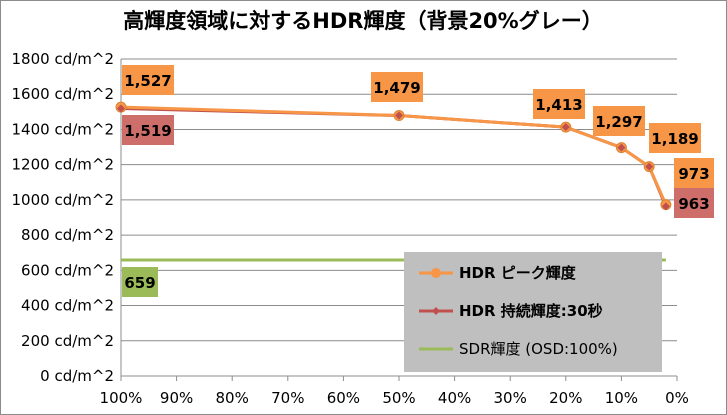 Image resolution: width=727 pixels, height=415 pixels. I want to click on legend-item-sustained: HDR 持続輝度:30秒, so click(511, 311).